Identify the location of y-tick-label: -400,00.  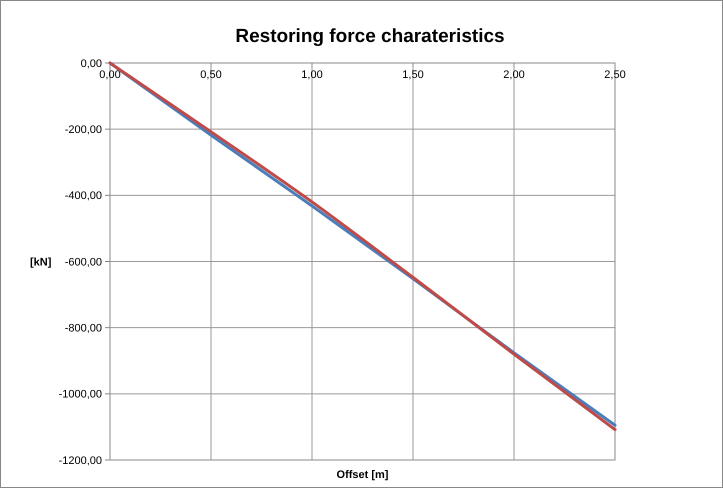
(83, 196).